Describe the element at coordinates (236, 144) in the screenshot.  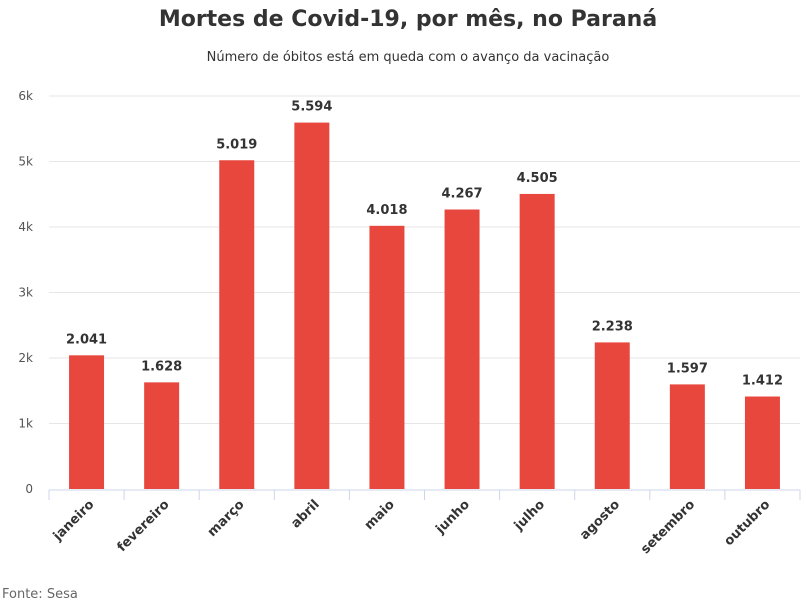
I see `data-label: 5.019` at that location.